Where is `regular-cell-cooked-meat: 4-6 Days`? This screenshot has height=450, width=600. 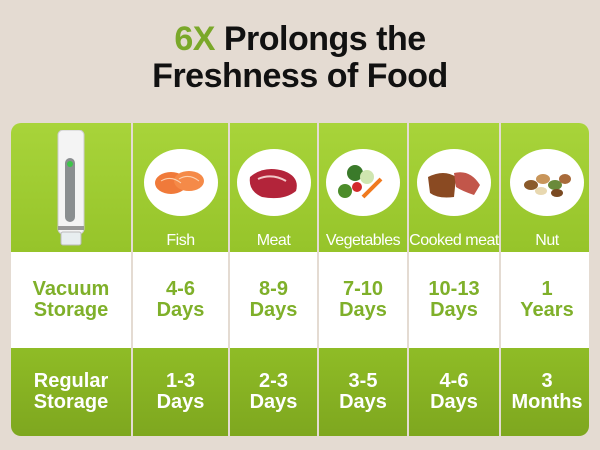
regular-cell-cooked-meat: 4-6 Days is located at coordinates (454, 392).